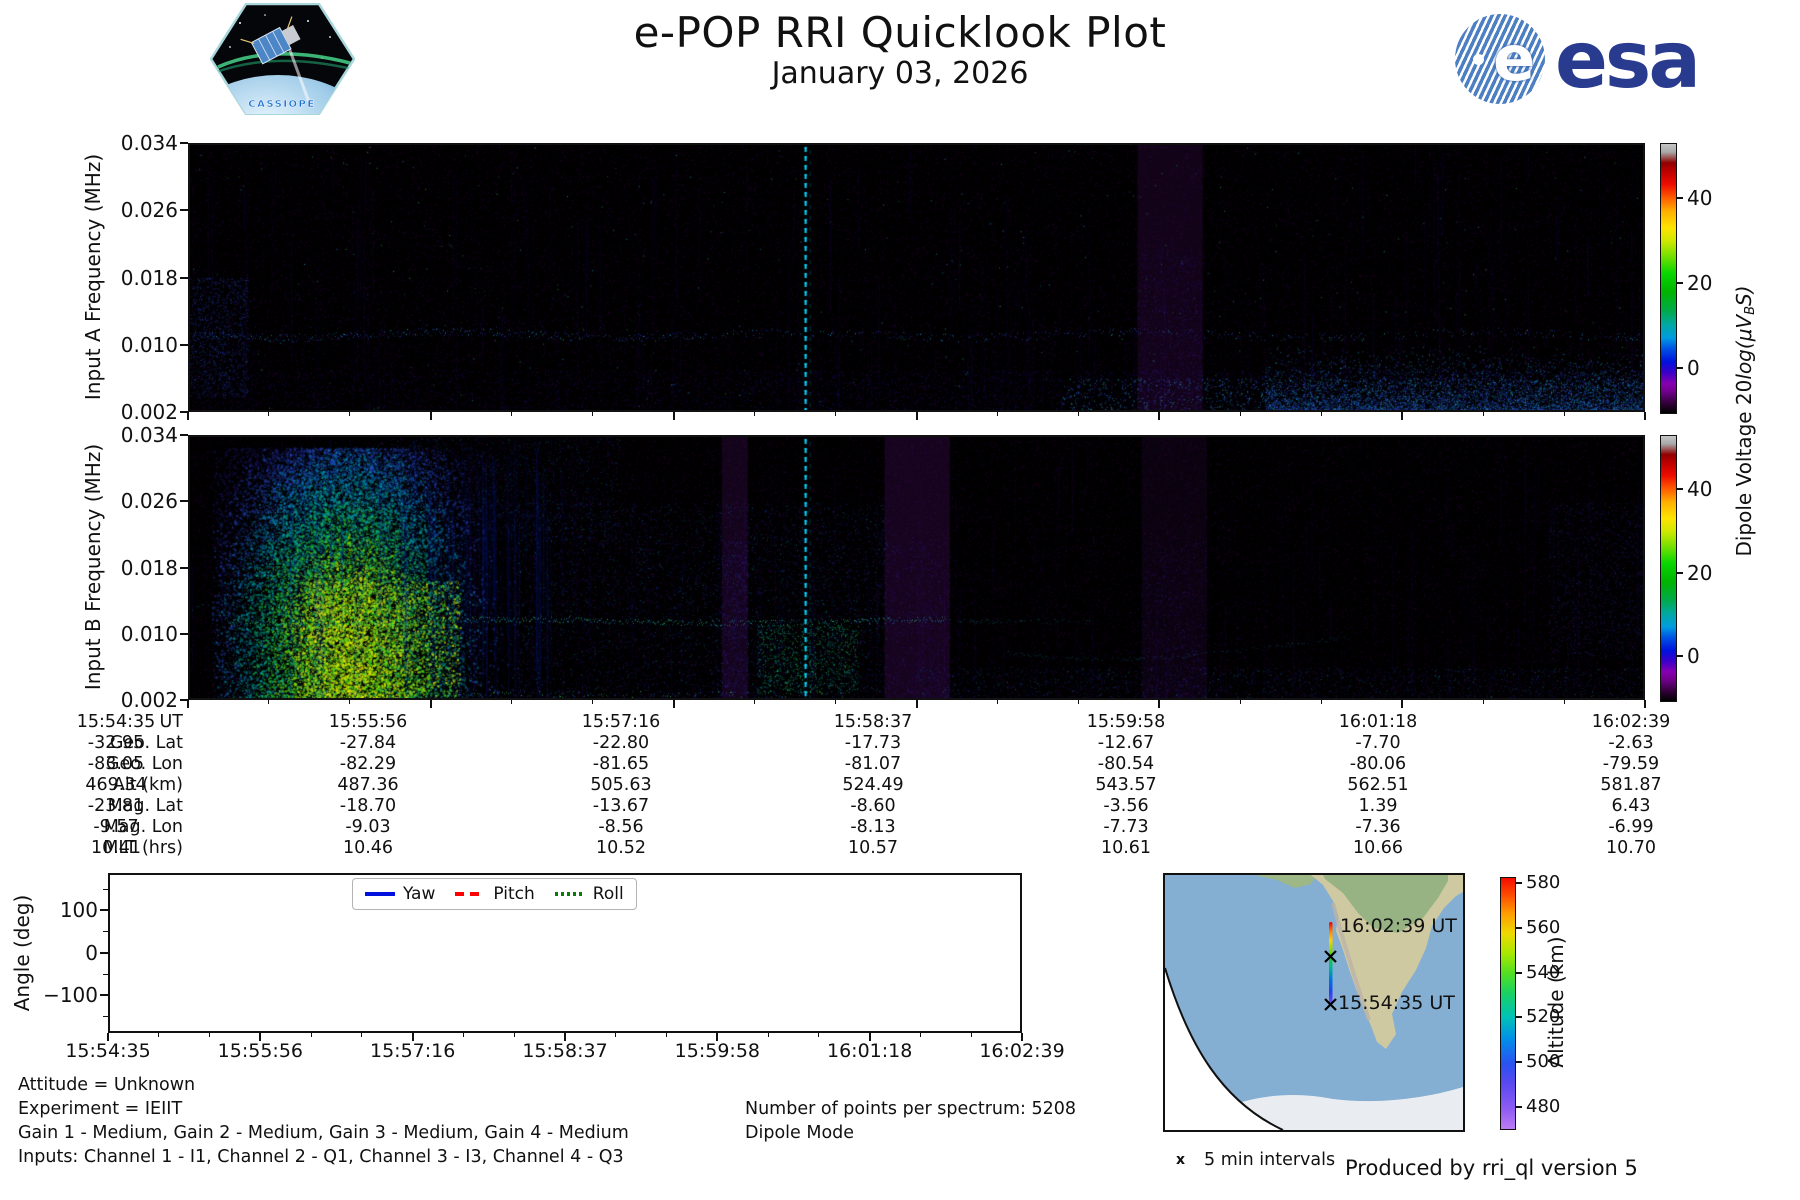 Image resolution: width=1800 pixels, height=1200 pixels. I want to click on ephemeris-value: 469.34, so click(116, 785).